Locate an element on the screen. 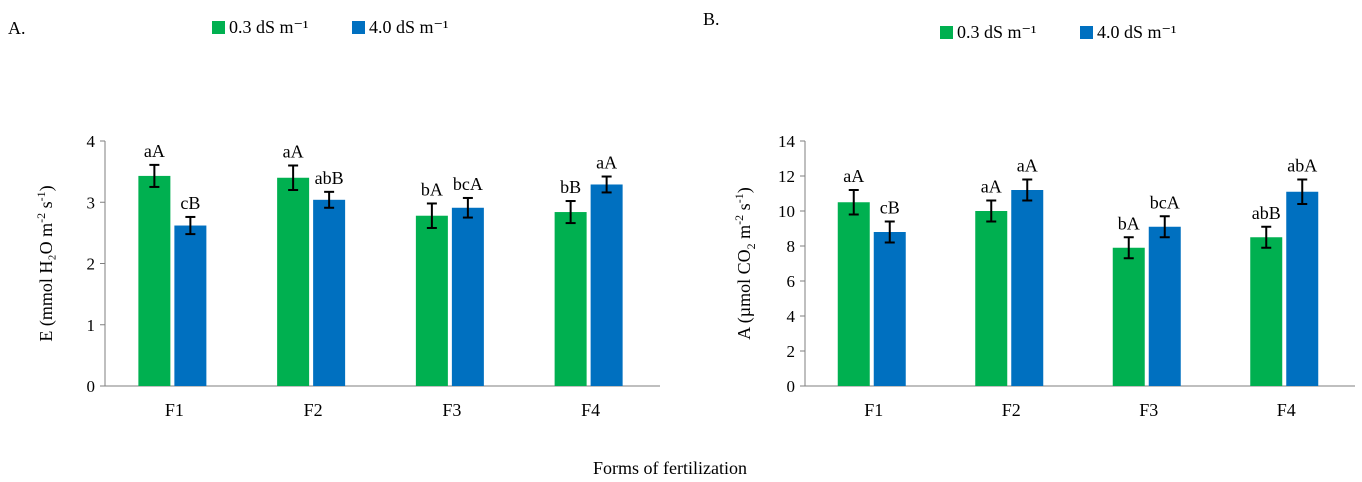 This screenshot has height=482, width=1362. y-tick-label: 1 is located at coordinates (91, 325).